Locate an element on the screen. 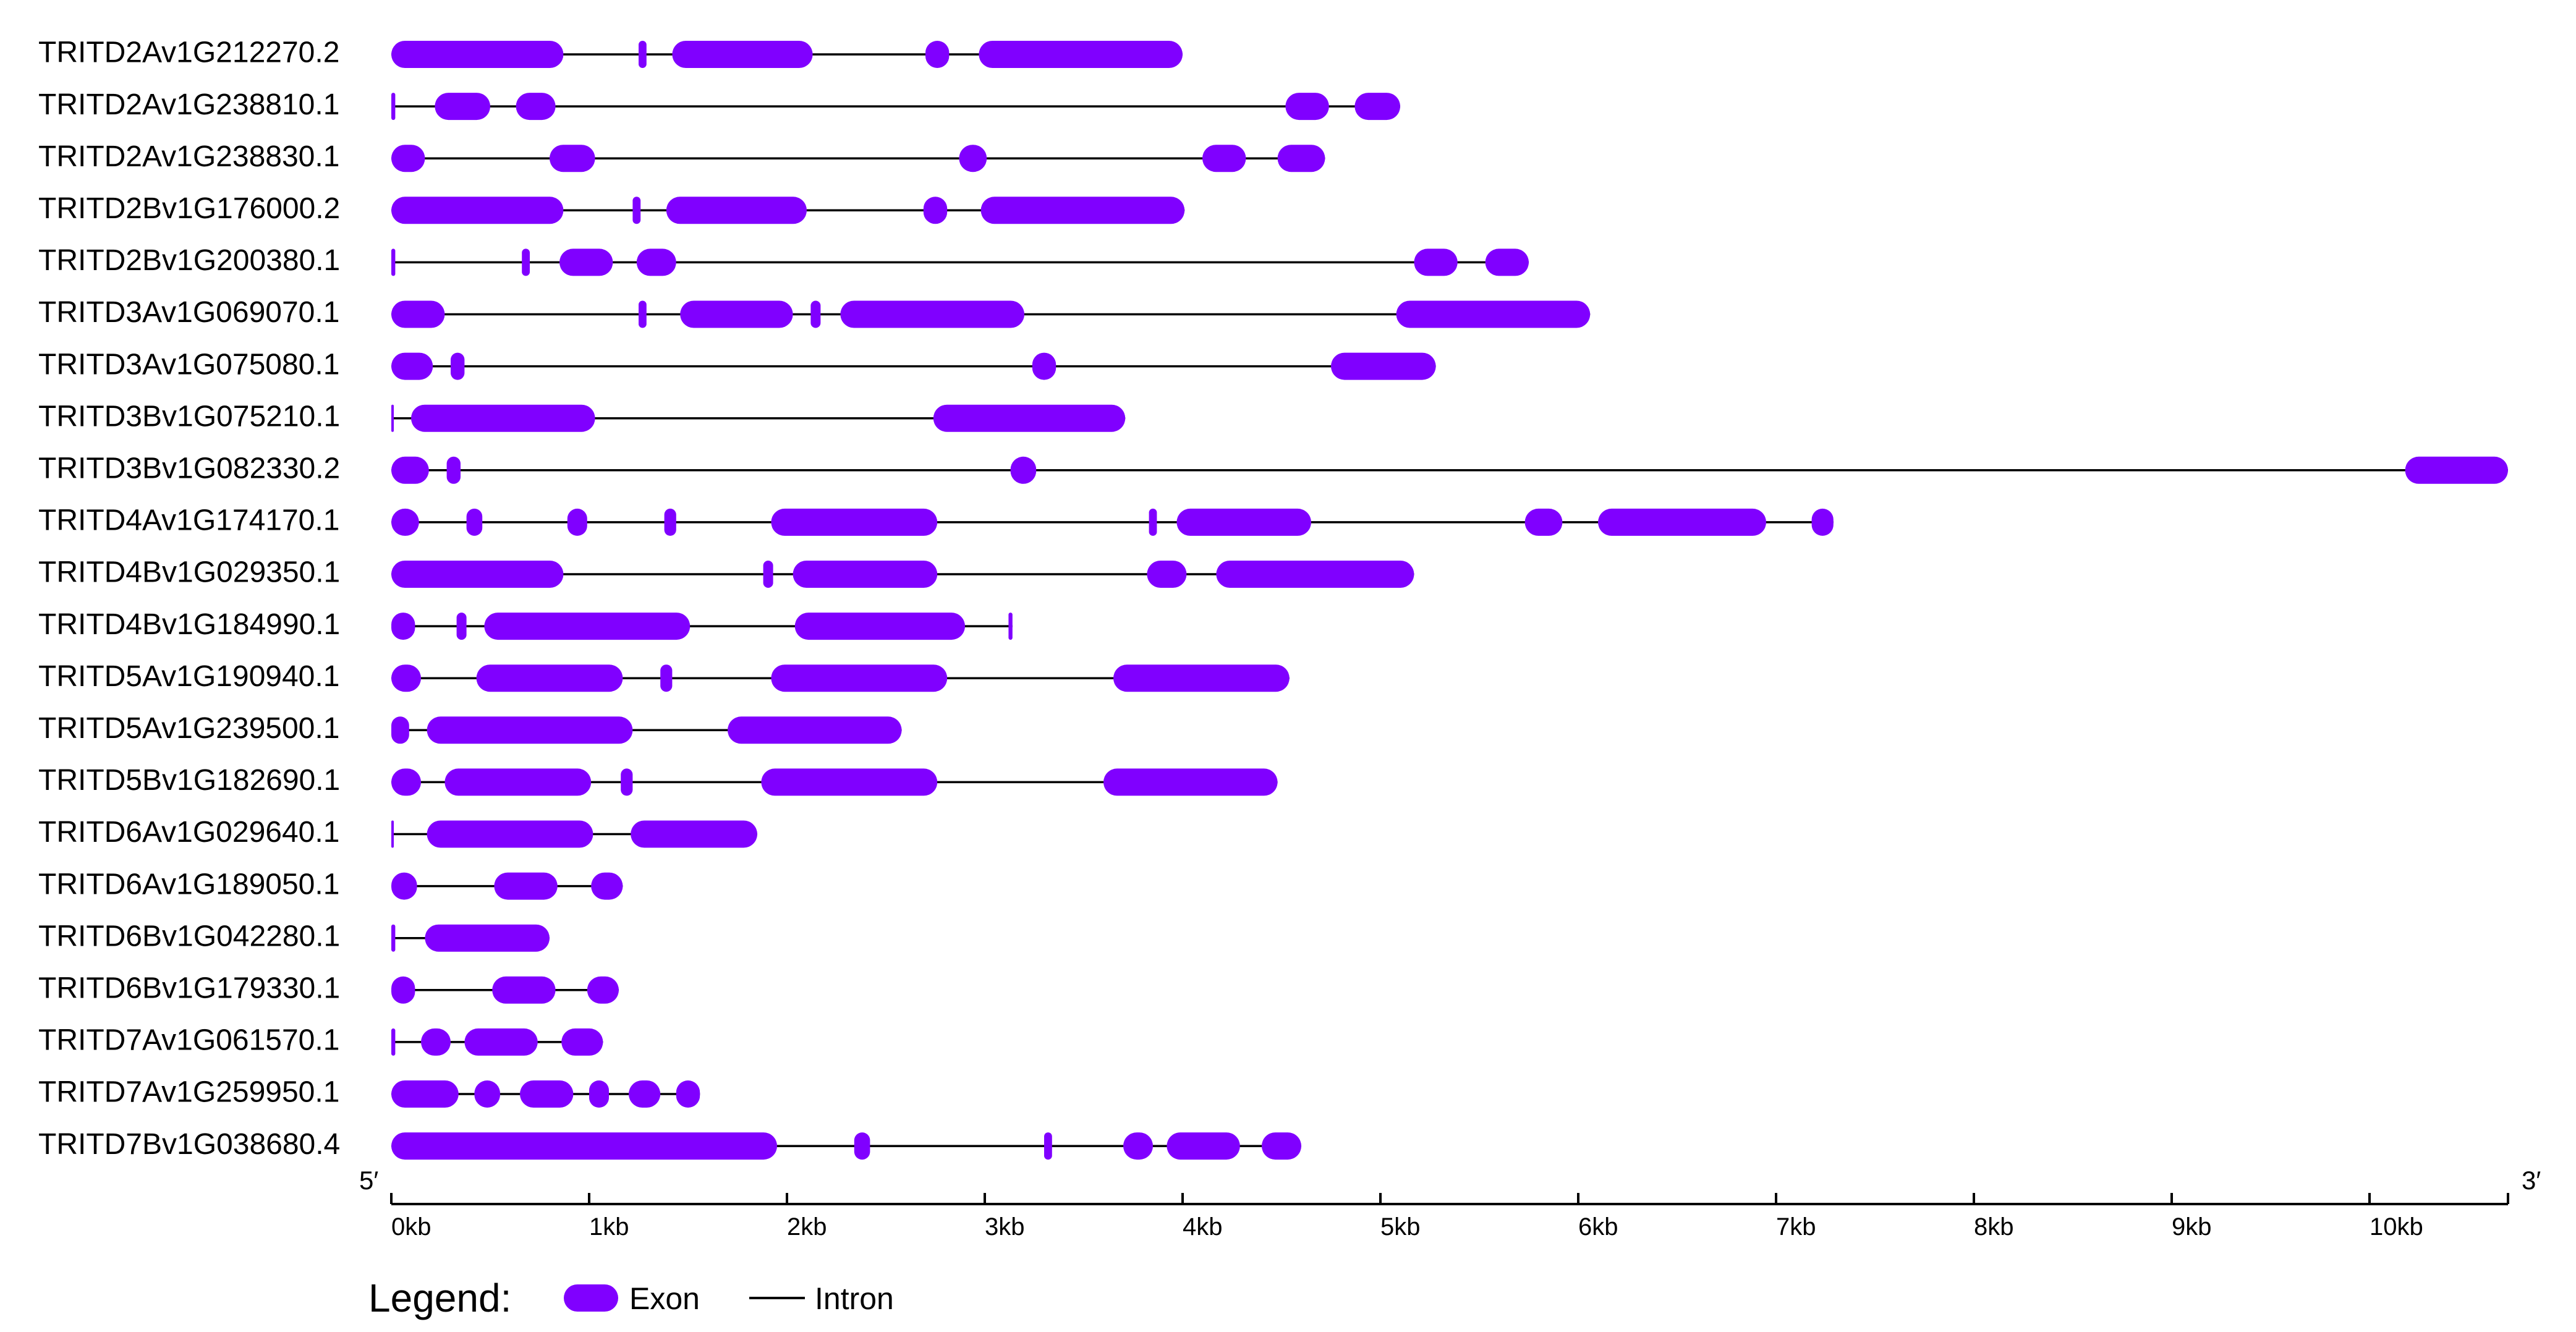  gene-name-label: TRITD2Av1G238810.1 is located at coordinates (188, 105).